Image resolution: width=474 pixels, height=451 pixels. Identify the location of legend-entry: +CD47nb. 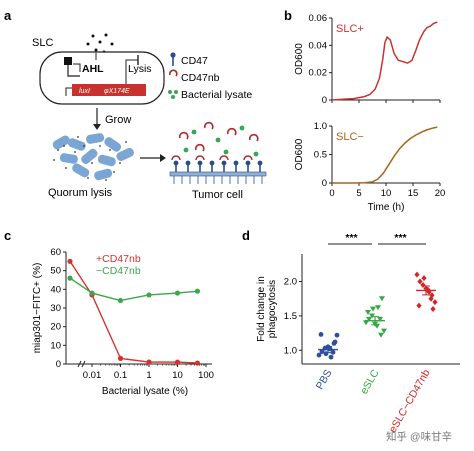
(118, 259).